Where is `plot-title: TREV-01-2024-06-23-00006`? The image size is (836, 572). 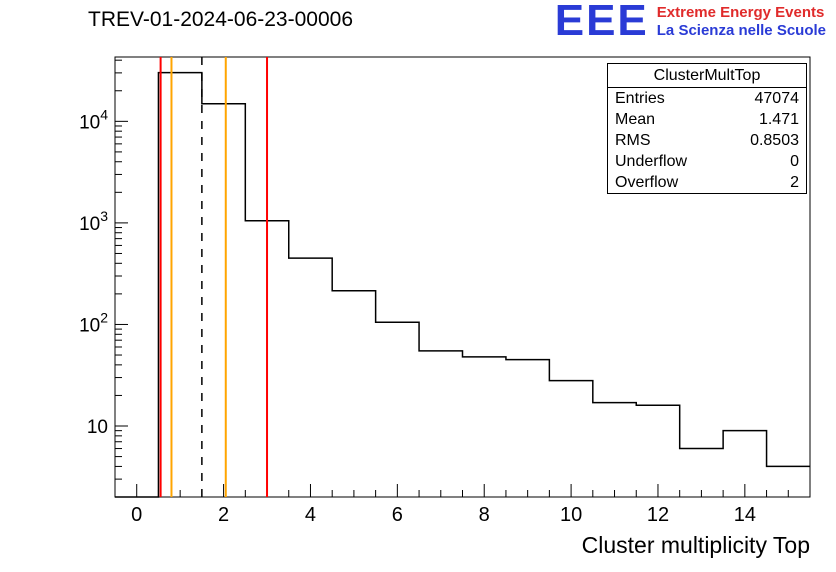 plot-title: TREV-01-2024-06-23-00006 is located at coordinates (221, 19).